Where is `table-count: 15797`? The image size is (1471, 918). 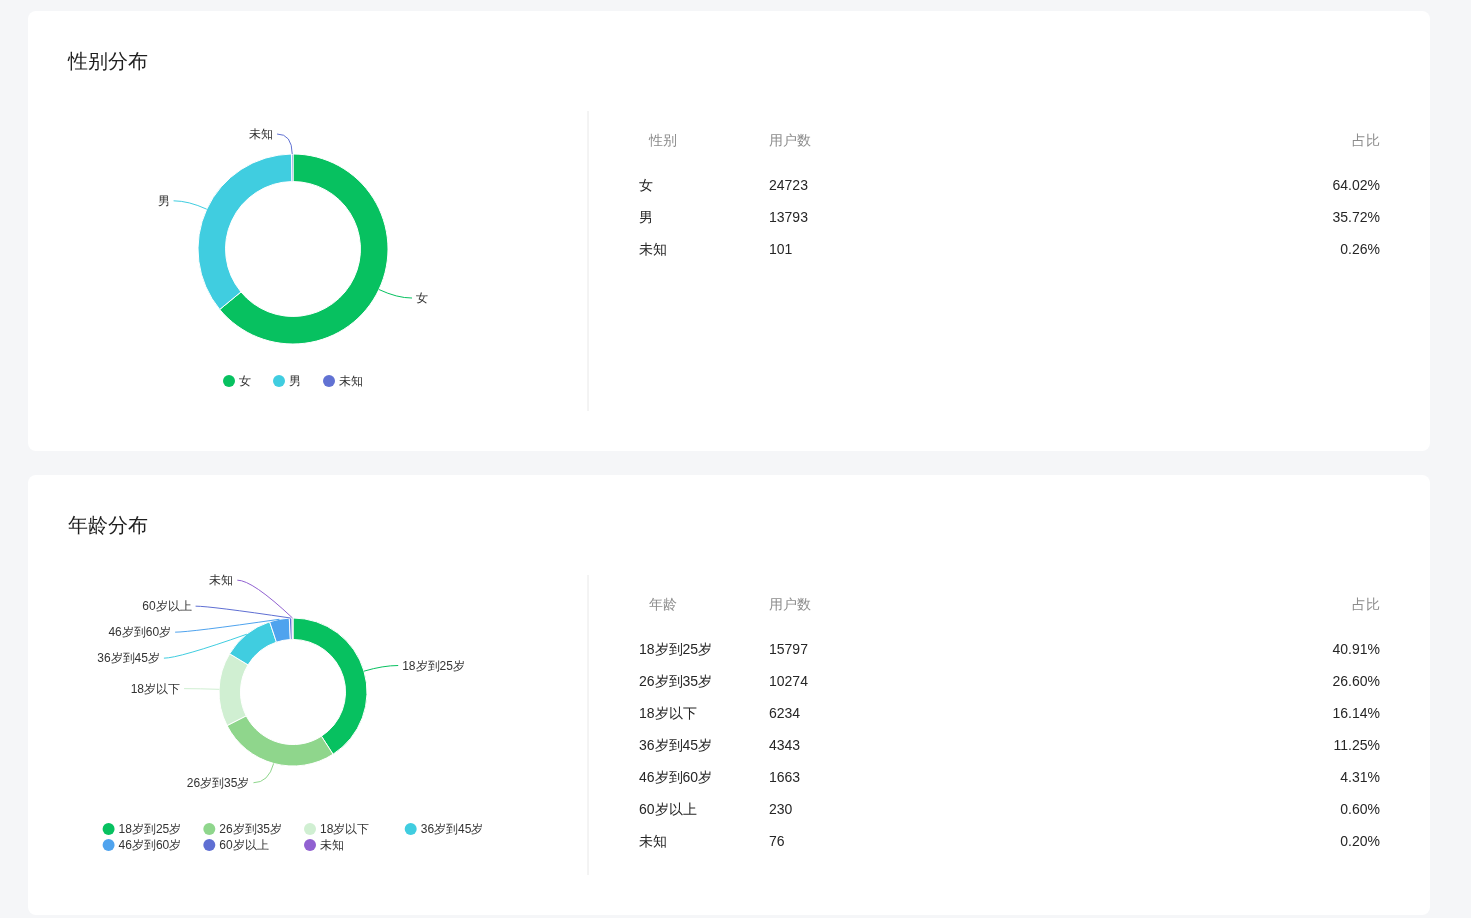 table-count: 15797 is located at coordinates (788, 649).